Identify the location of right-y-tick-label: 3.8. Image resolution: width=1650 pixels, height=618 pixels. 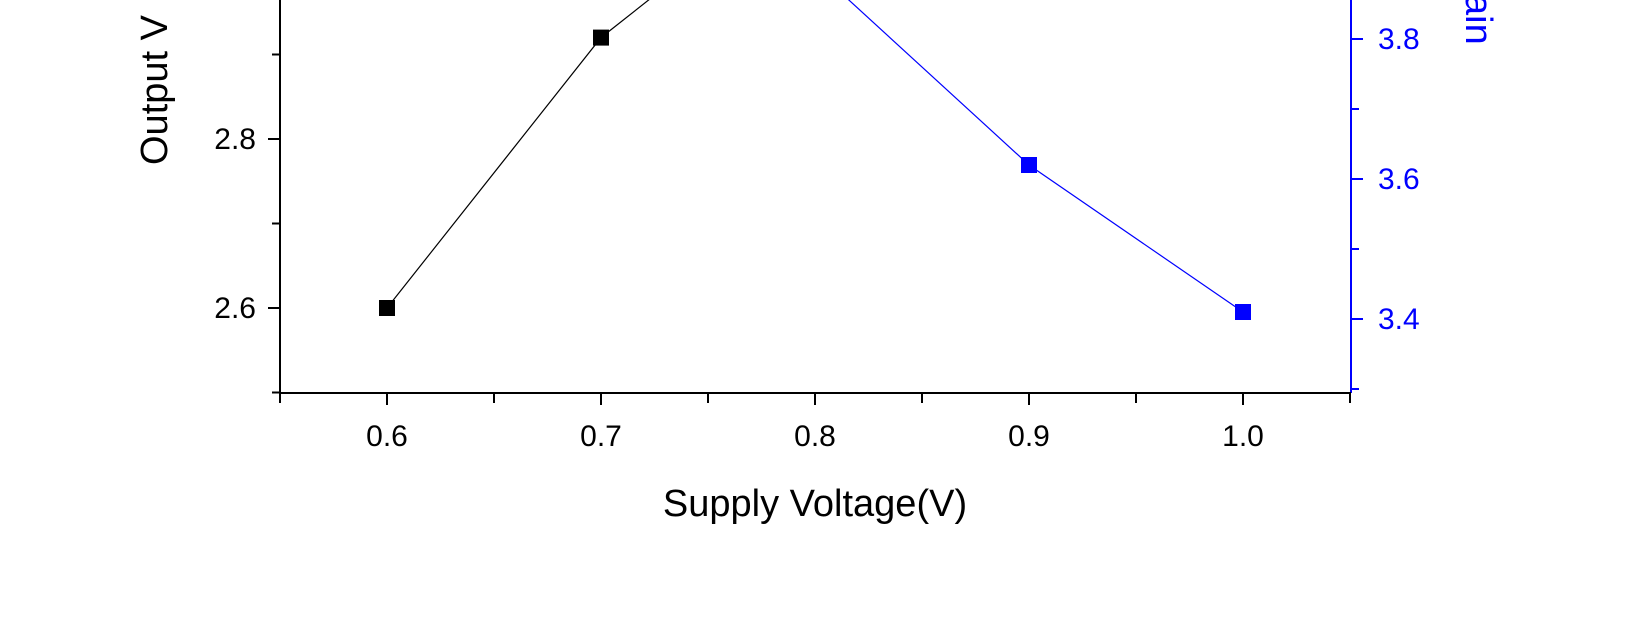
(1399, 39).